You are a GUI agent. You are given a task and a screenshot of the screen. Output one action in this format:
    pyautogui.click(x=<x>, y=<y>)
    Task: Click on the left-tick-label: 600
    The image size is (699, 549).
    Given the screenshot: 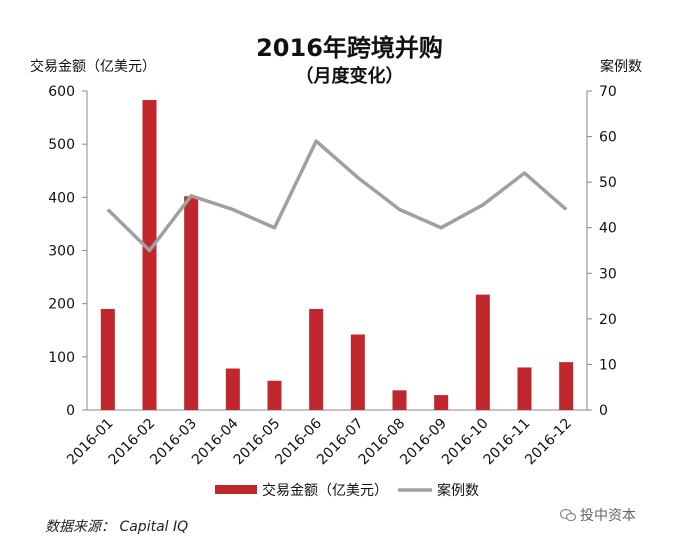 What is the action you would take?
    pyautogui.click(x=61, y=92)
    